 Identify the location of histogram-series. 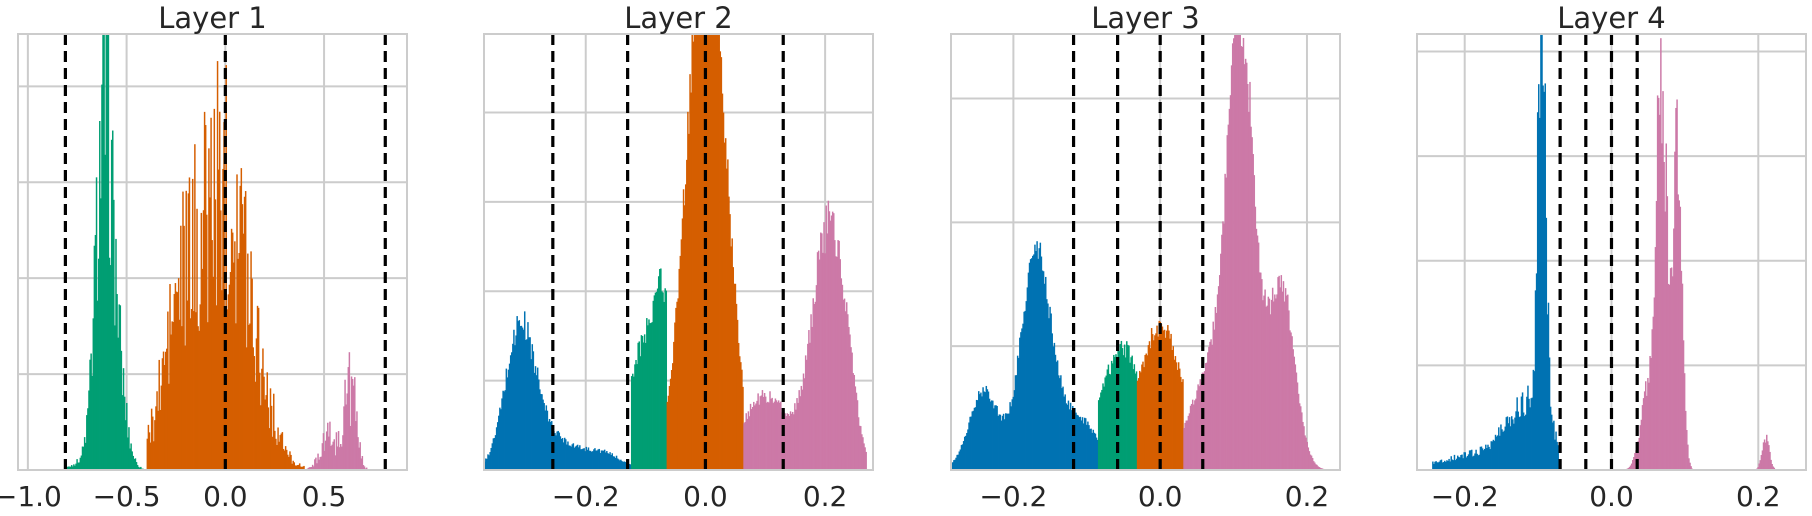
(705, 252).